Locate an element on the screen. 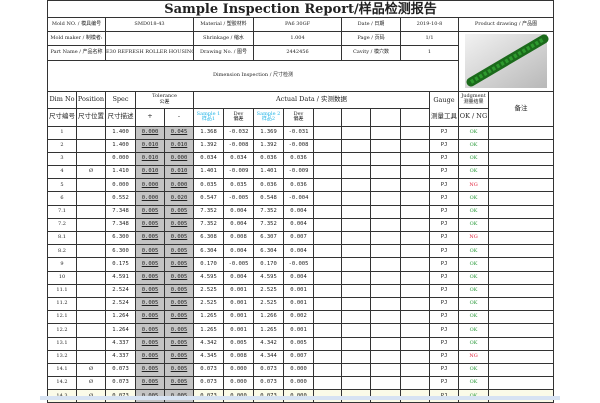 The image size is (600, 403). part-name-value: E30 REFRESH ROLLER HOUSING is located at coordinates (149, 53).